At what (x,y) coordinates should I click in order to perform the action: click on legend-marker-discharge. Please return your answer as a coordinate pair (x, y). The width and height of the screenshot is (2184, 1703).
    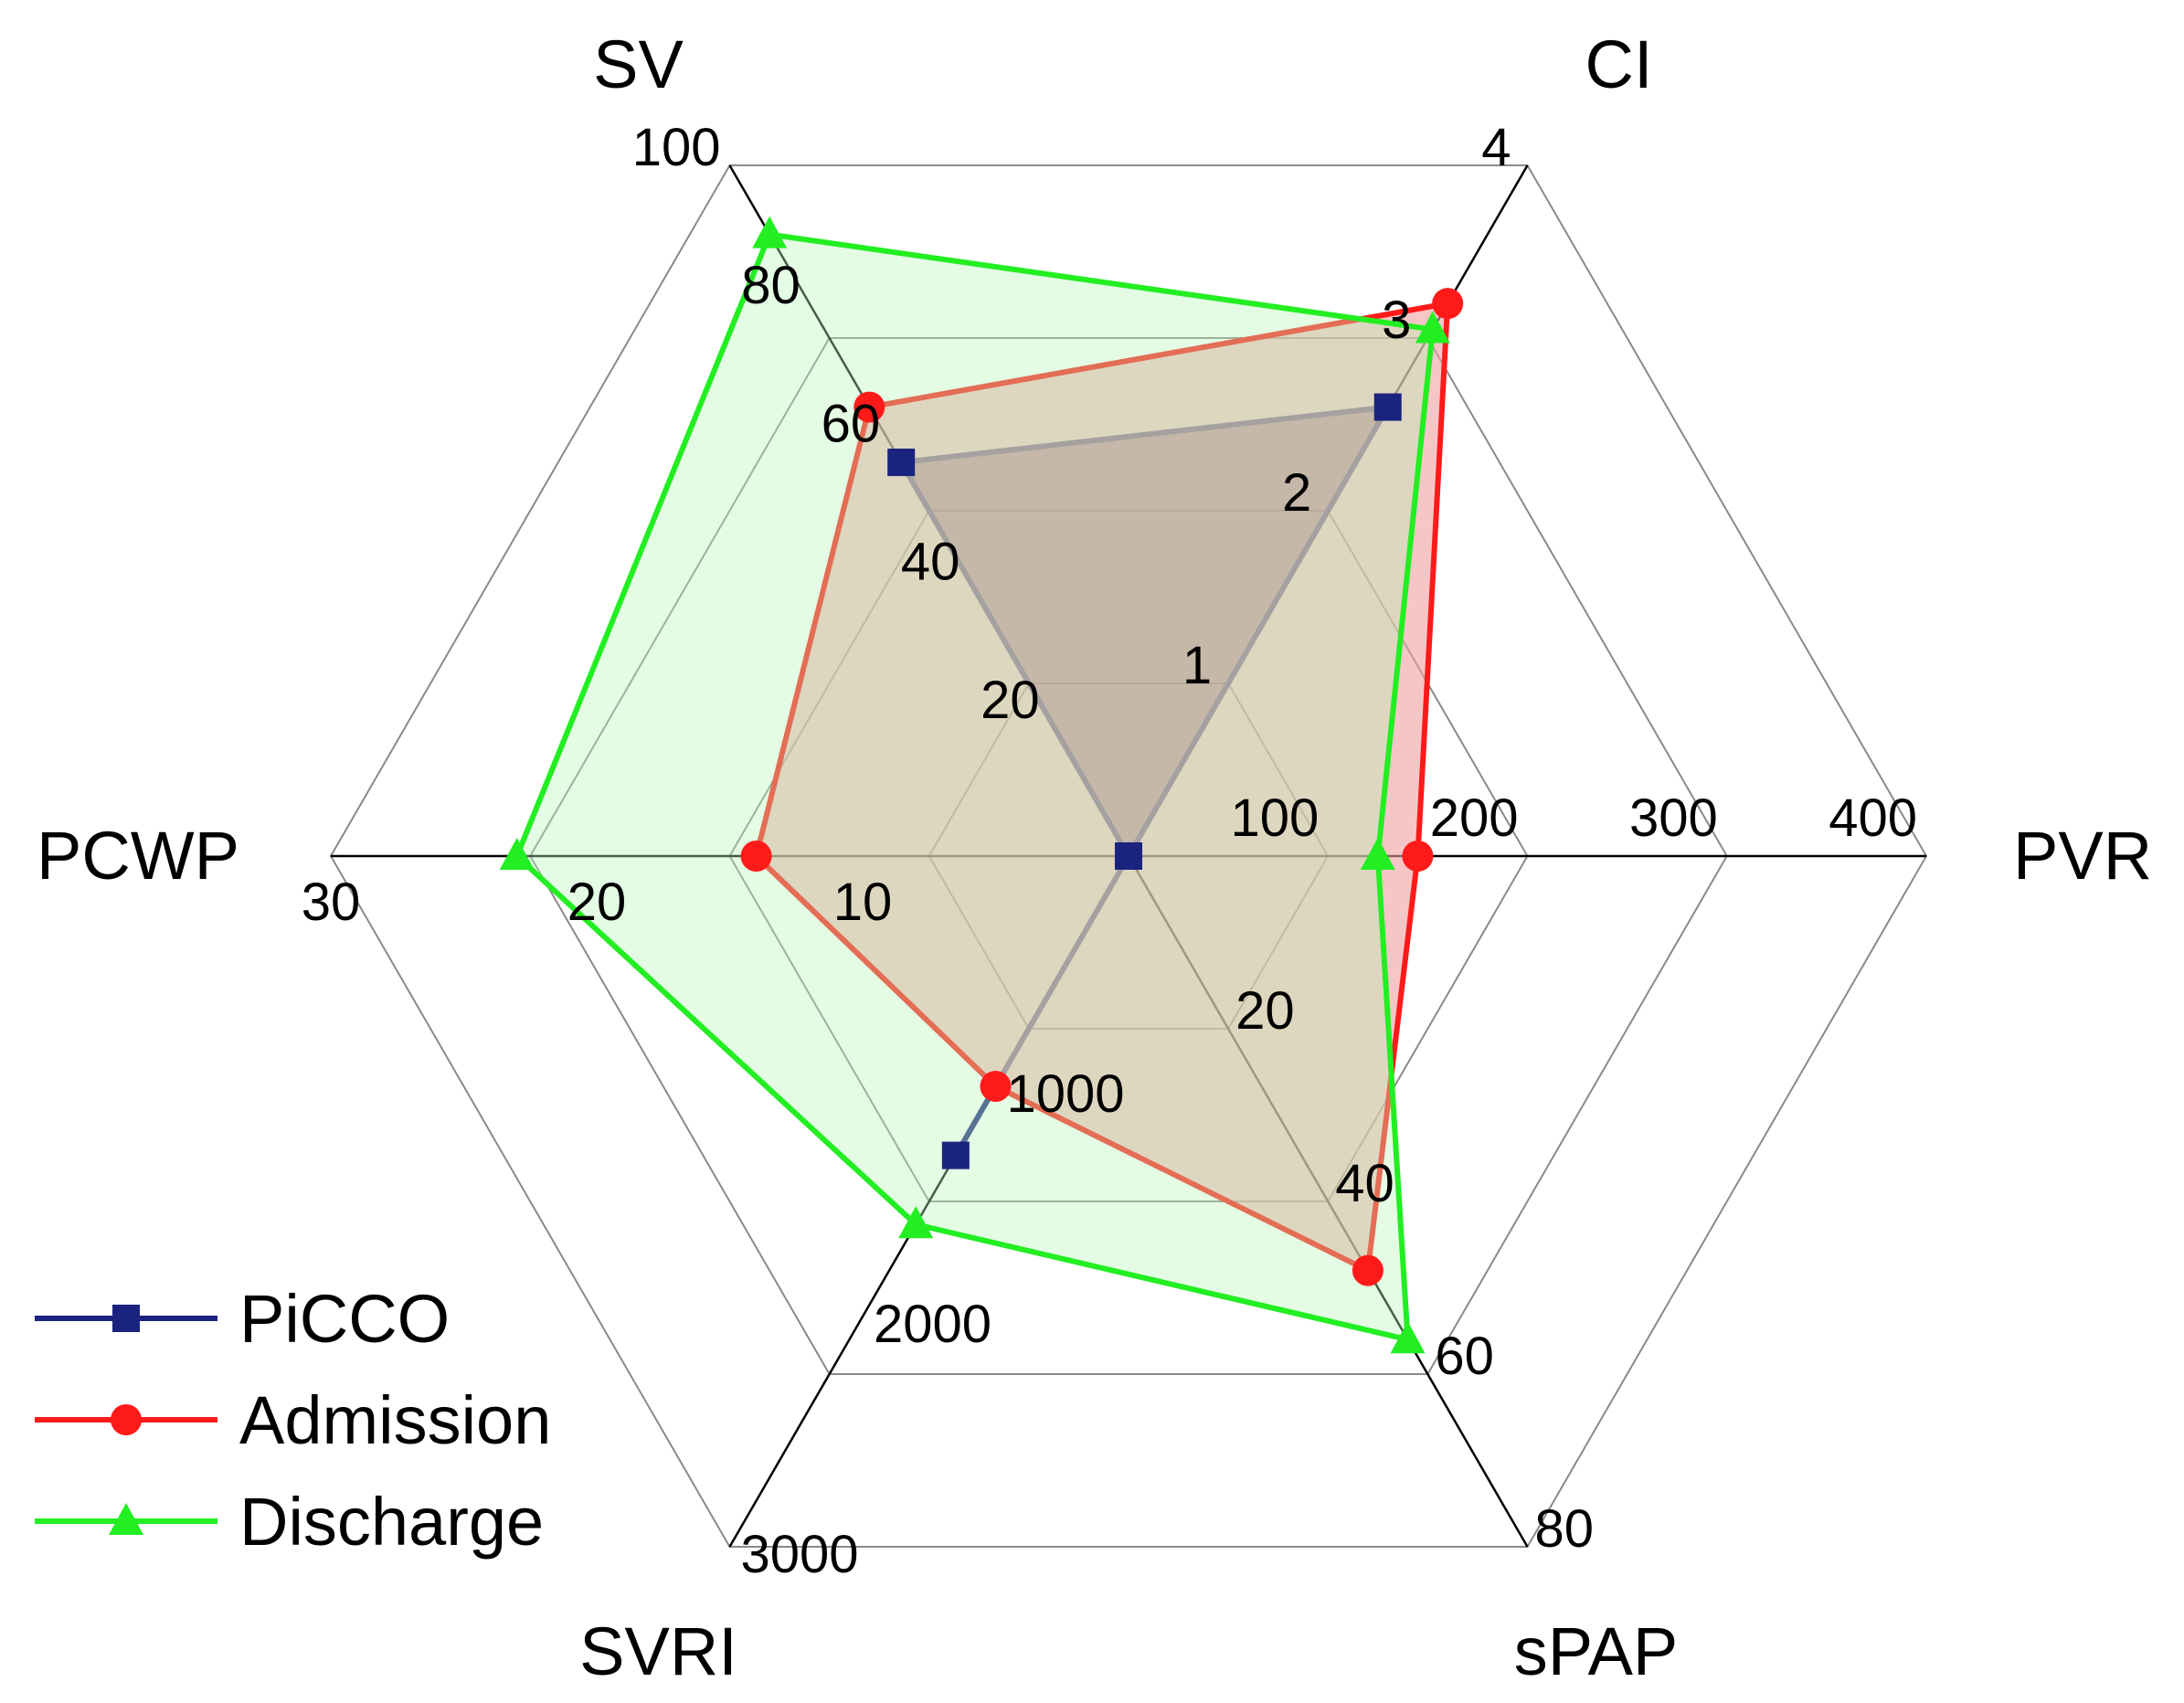
    Looking at the image, I should click on (126, 1519).